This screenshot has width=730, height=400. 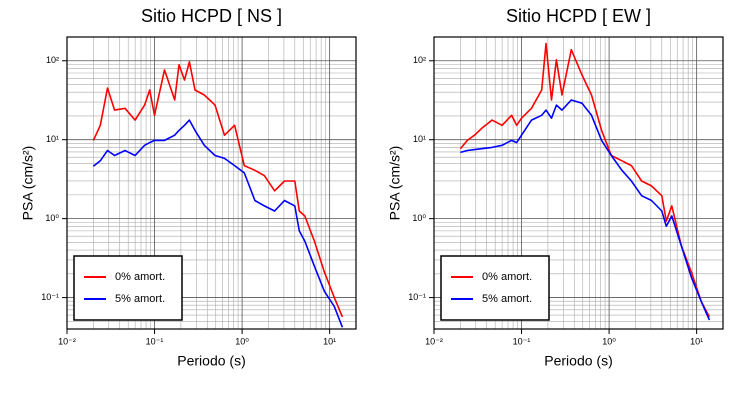 I want to click on chart-title: Sitio HCPD [ EW ], so click(x=578, y=16).